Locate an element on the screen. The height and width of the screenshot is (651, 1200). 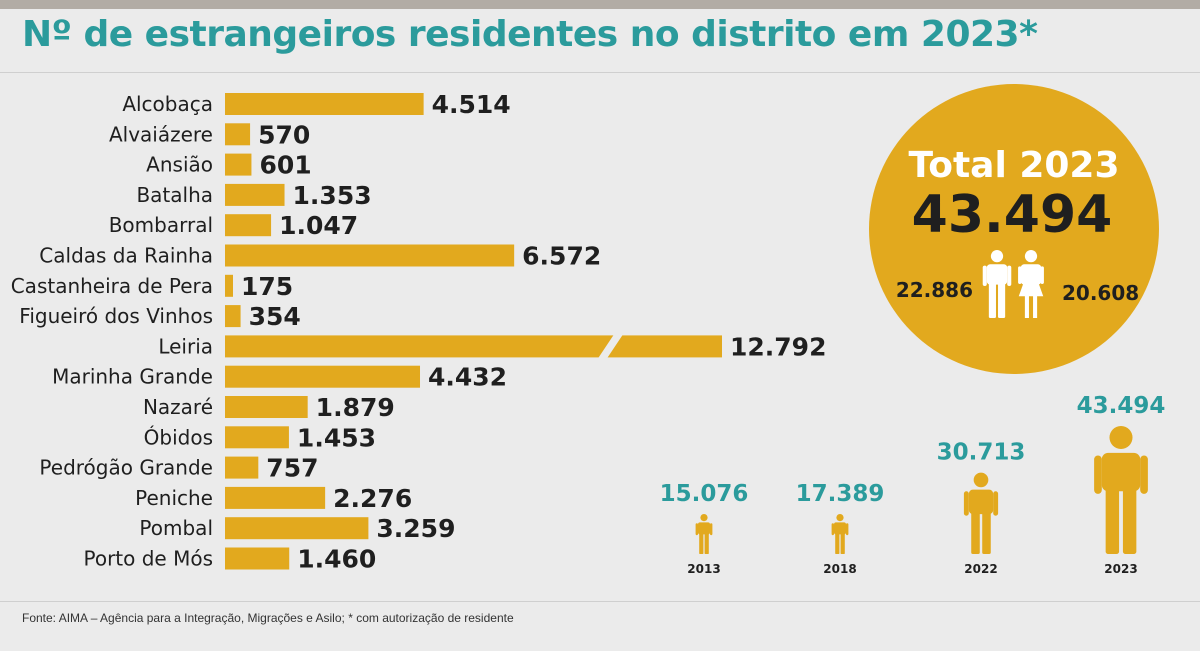
total-title: Total 2023 is located at coordinates (1013, 165).